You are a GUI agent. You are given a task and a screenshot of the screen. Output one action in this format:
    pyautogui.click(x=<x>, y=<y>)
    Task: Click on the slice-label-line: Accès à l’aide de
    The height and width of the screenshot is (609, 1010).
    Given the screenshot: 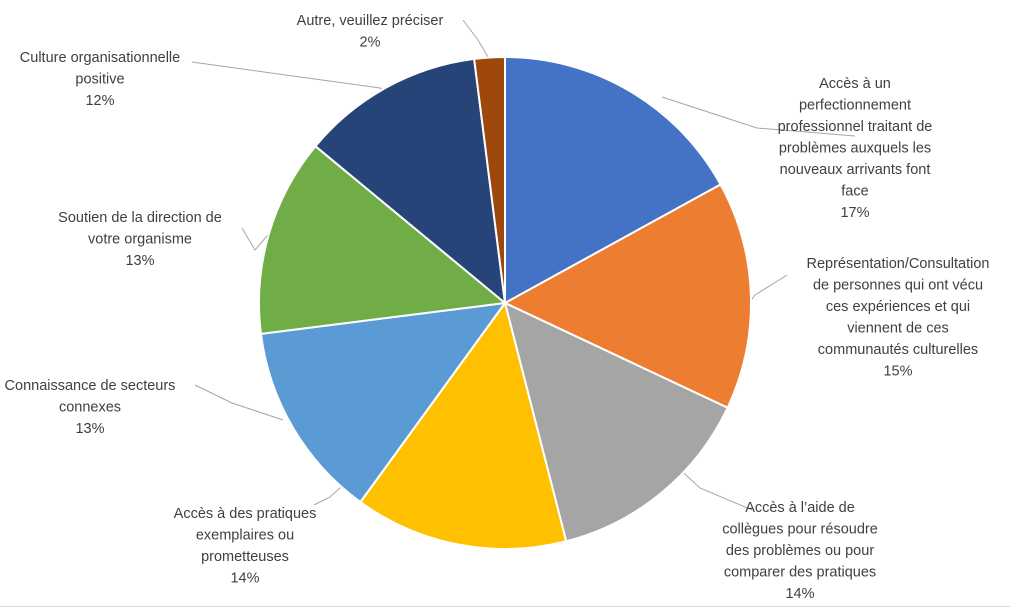 What is the action you would take?
    pyautogui.click(x=800, y=508)
    